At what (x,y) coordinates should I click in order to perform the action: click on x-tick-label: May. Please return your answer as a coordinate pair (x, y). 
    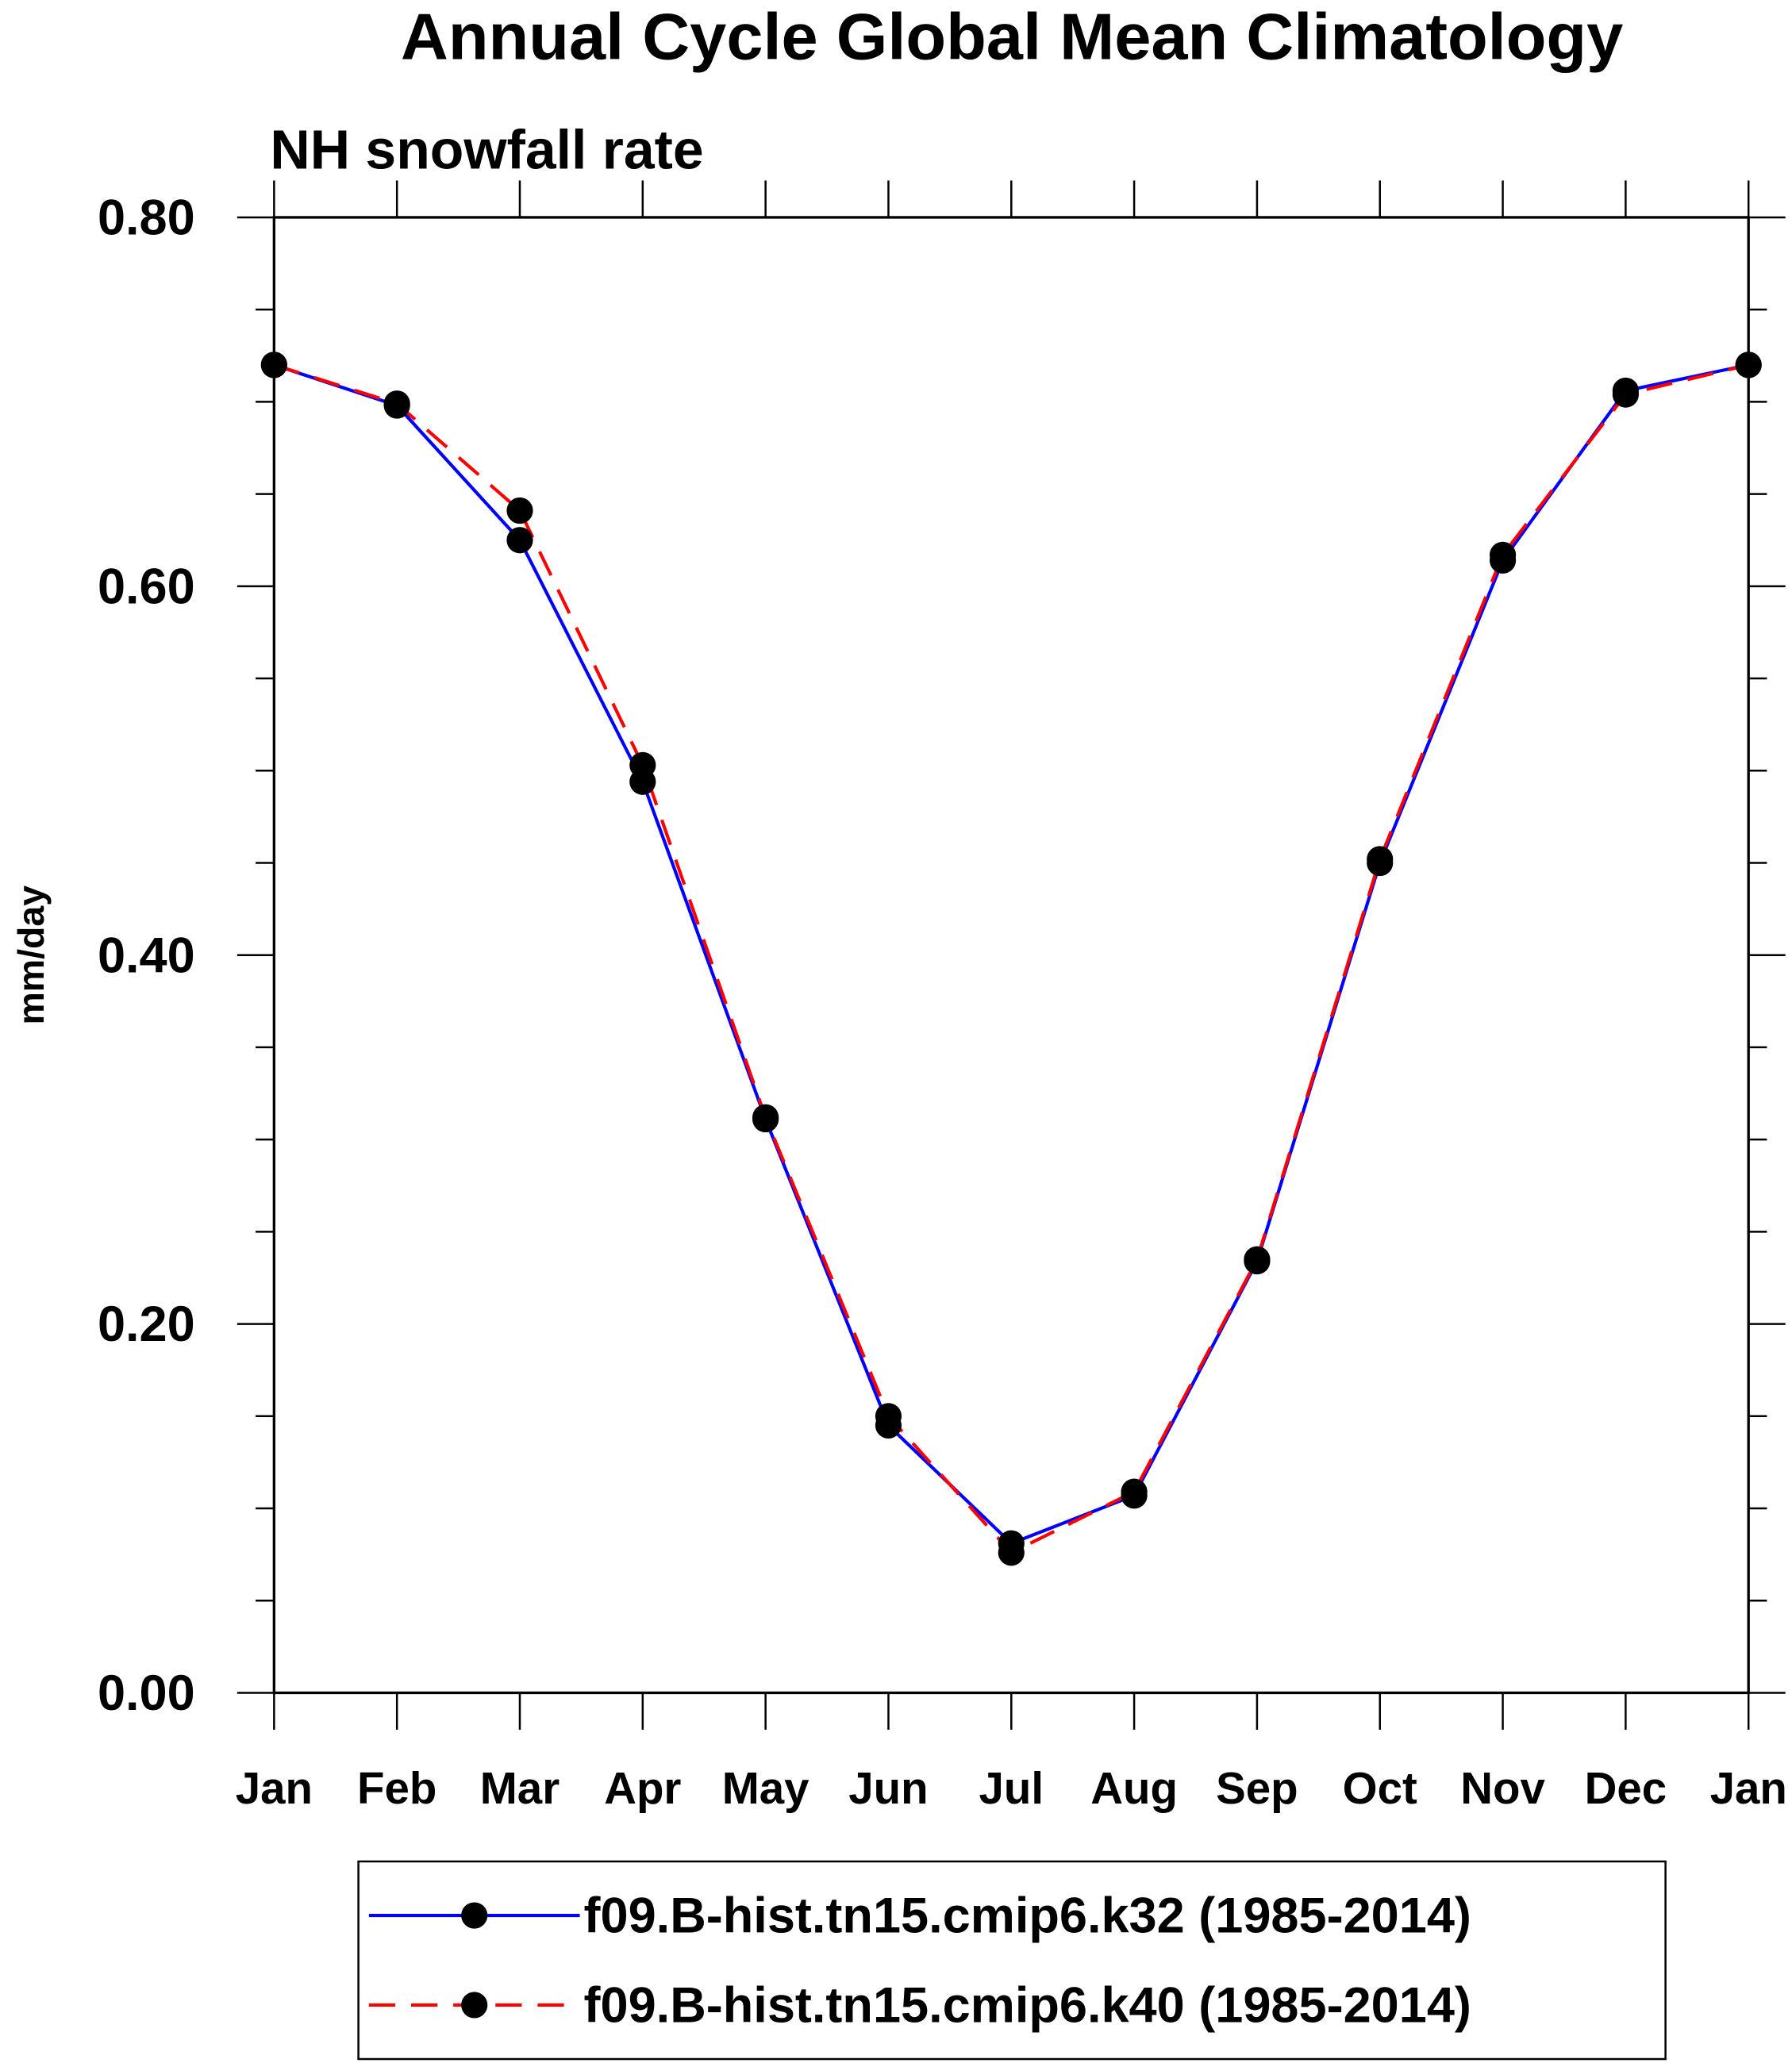
    Looking at the image, I should click on (765, 1788).